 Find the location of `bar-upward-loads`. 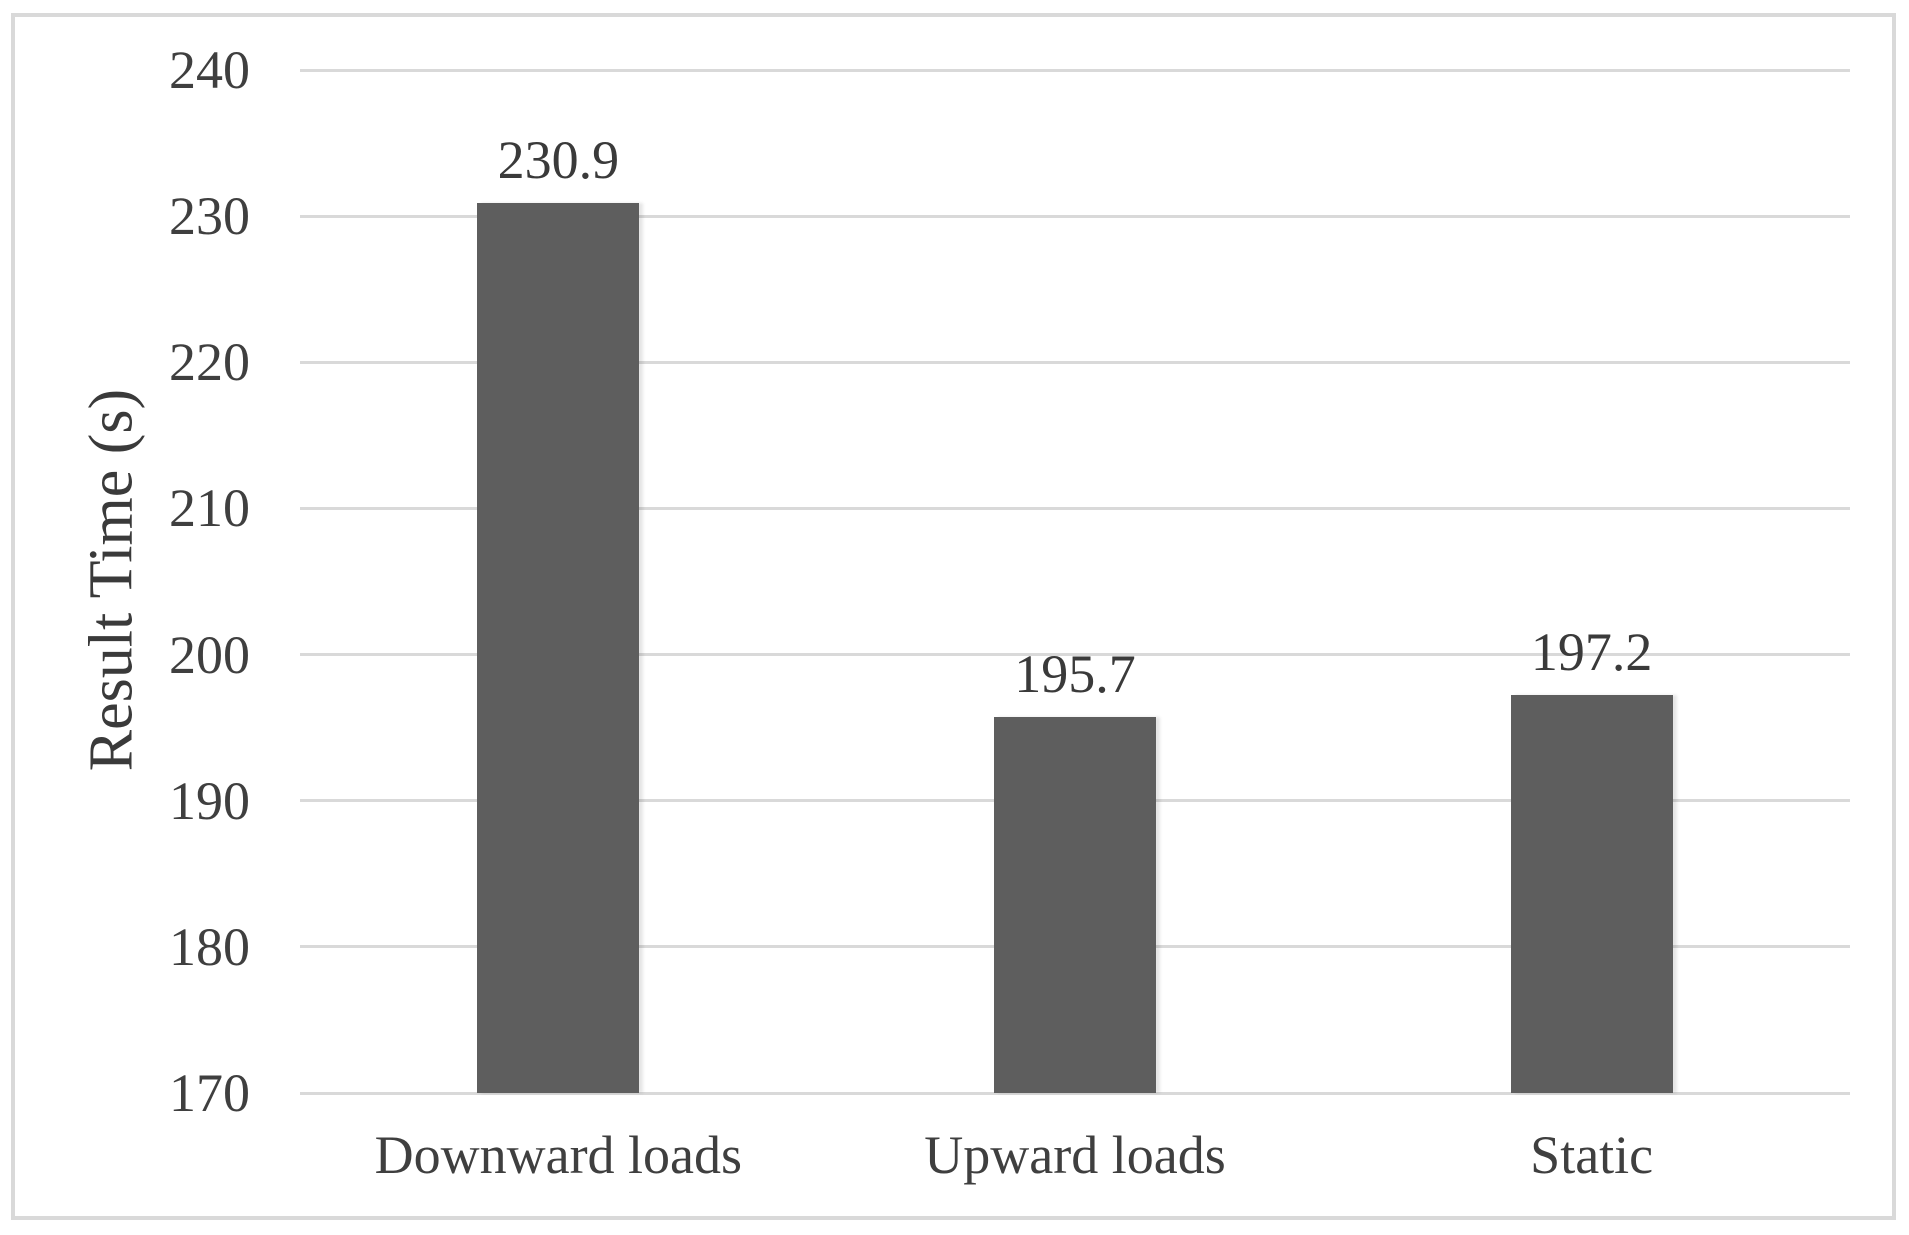

bar-upward-loads is located at coordinates (1075, 905).